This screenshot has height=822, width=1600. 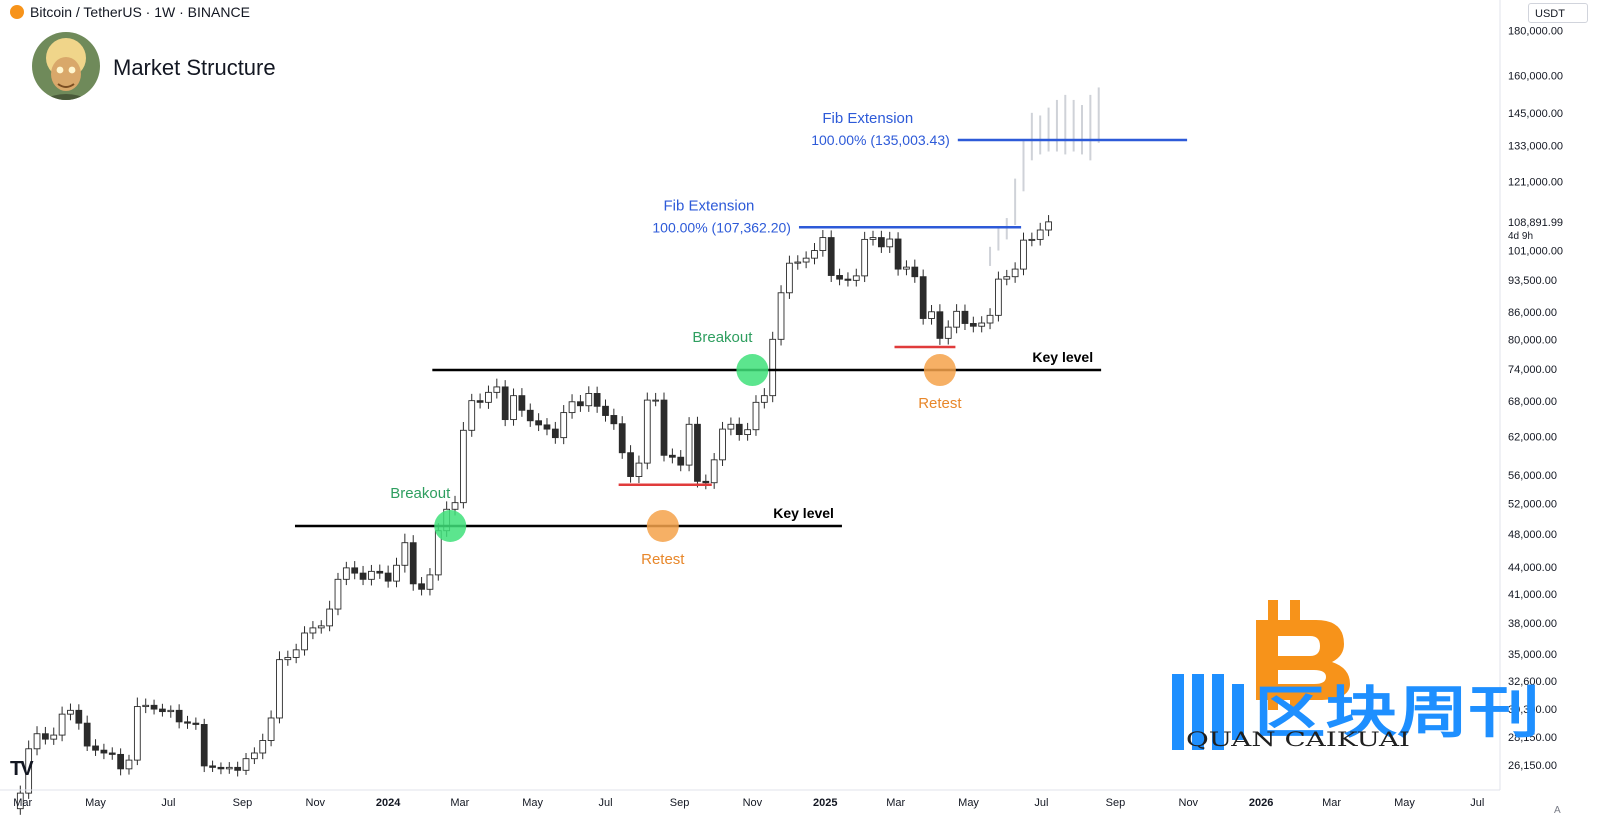 What do you see at coordinates (1532, 281) in the screenshot?
I see `price-tick-label: 93,500.00` at bounding box center [1532, 281].